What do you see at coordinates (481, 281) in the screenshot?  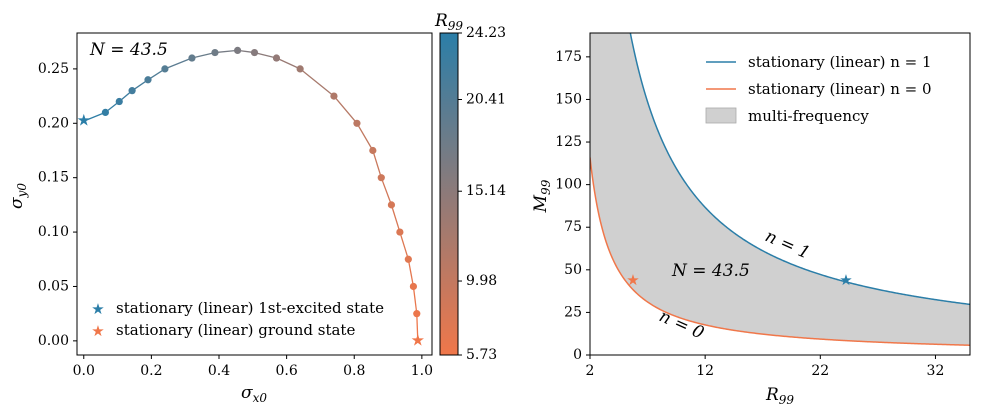 I see `colorbar-tick-label: 9.98` at bounding box center [481, 281].